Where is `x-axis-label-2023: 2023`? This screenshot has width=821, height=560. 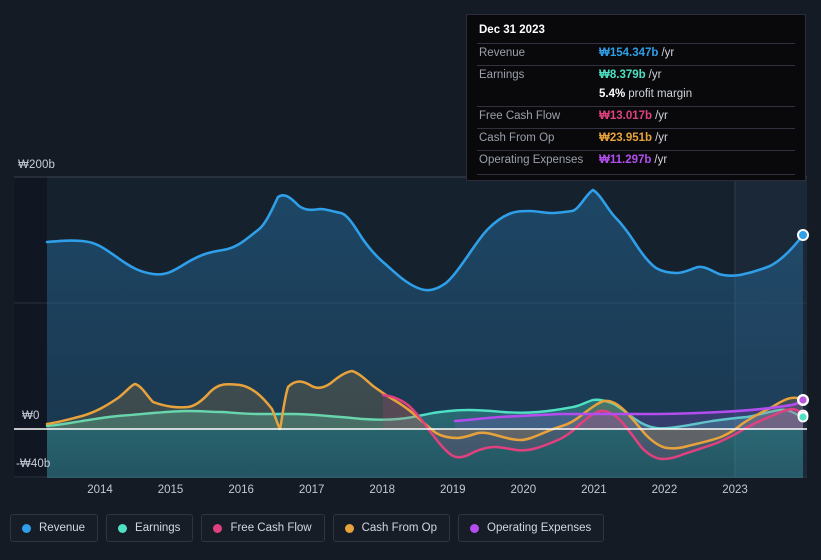 x-axis-label-2023: 2023 is located at coordinates (735, 490).